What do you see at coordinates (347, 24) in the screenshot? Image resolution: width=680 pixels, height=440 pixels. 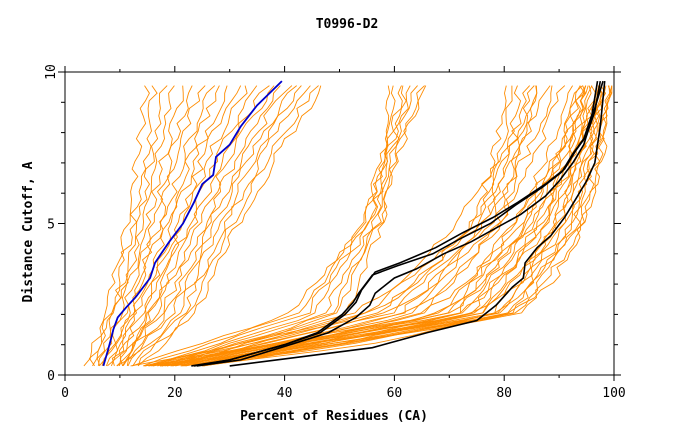 I see `chart-title: T0996-D2` at bounding box center [347, 24].